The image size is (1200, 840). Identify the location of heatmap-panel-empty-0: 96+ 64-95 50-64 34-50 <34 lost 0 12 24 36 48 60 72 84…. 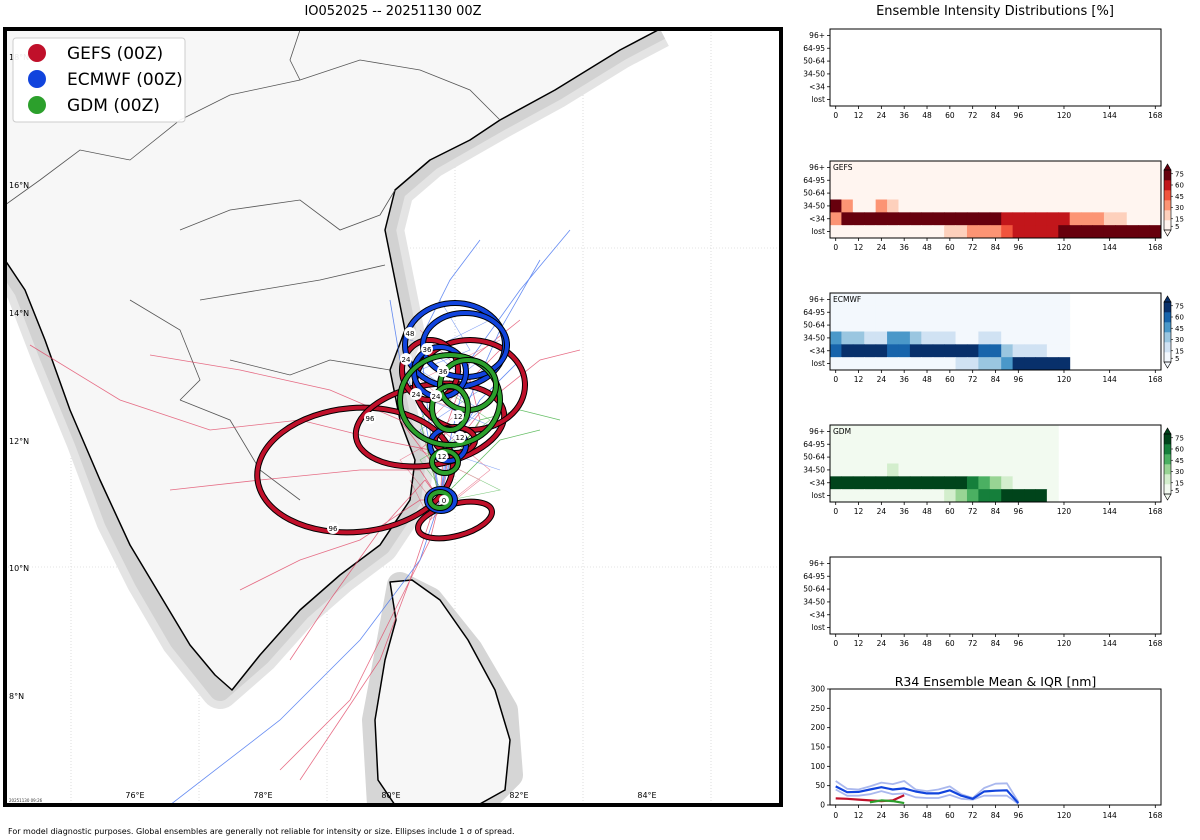
(983, 74).